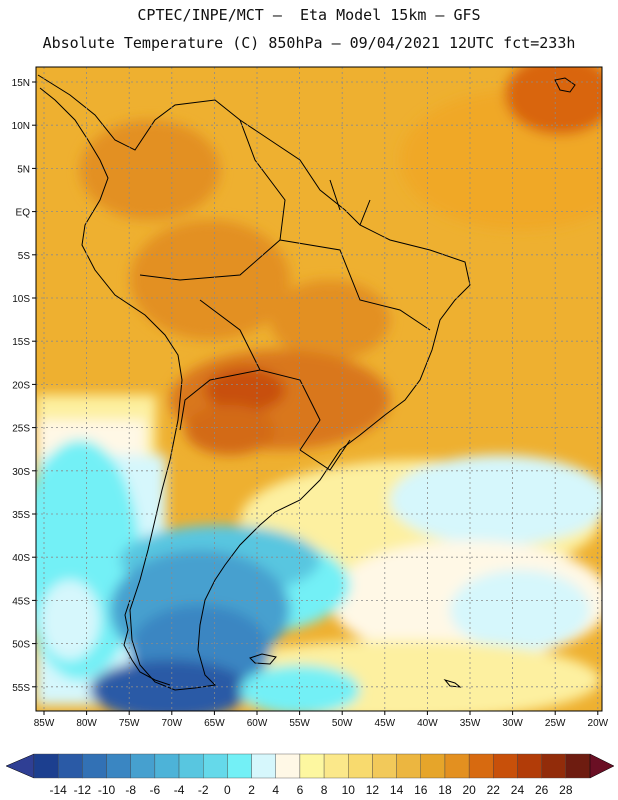 This screenshot has height=800, width=618. Describe the element at coordinates (257, 723) in the screenshot. I see `lon-label: 60W` at that location.